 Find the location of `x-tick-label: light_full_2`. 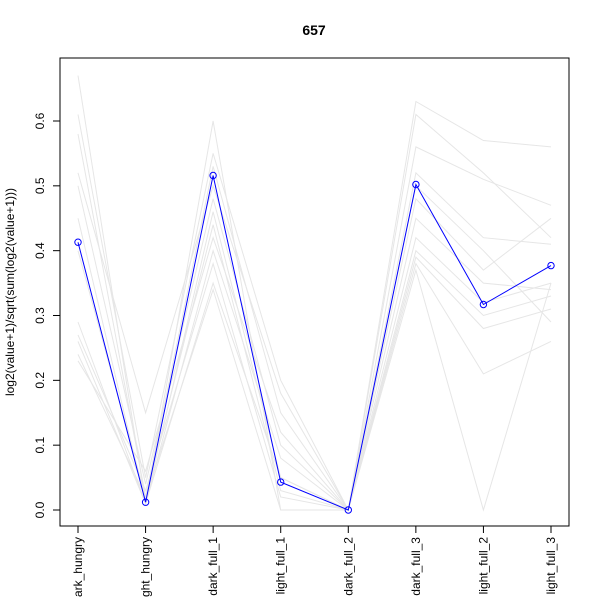

x-tick-label: light_full_2 is located at coordinates (483, 566).